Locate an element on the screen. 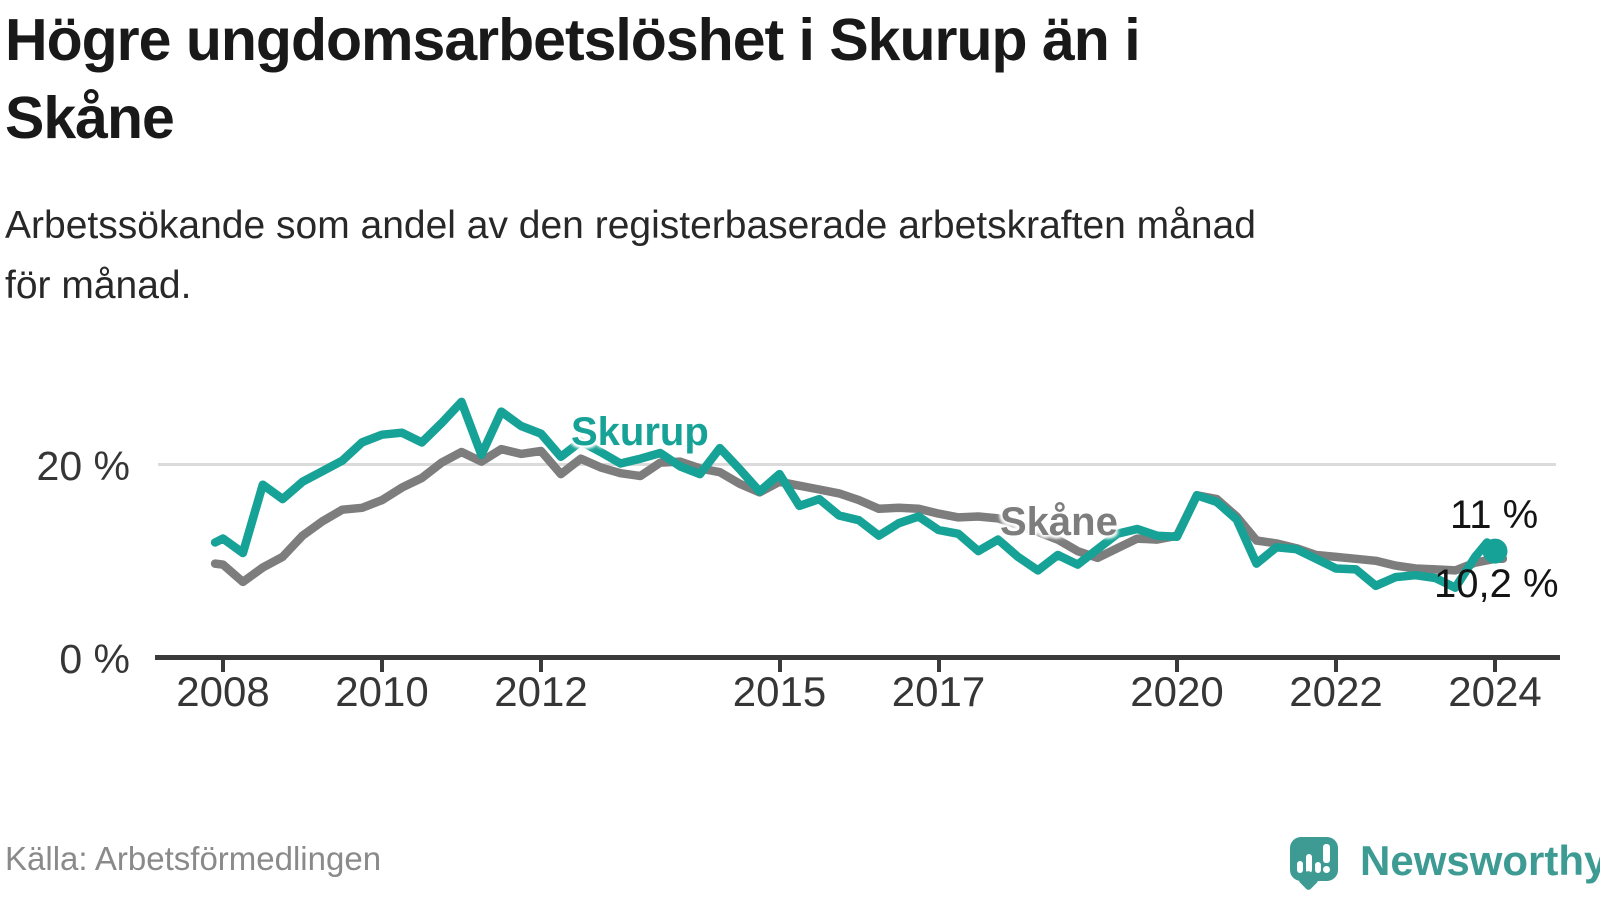 This screenshot has height=900, width=1600. x-tick-label-2020: 2020 is located at coordinates (1177, 691).